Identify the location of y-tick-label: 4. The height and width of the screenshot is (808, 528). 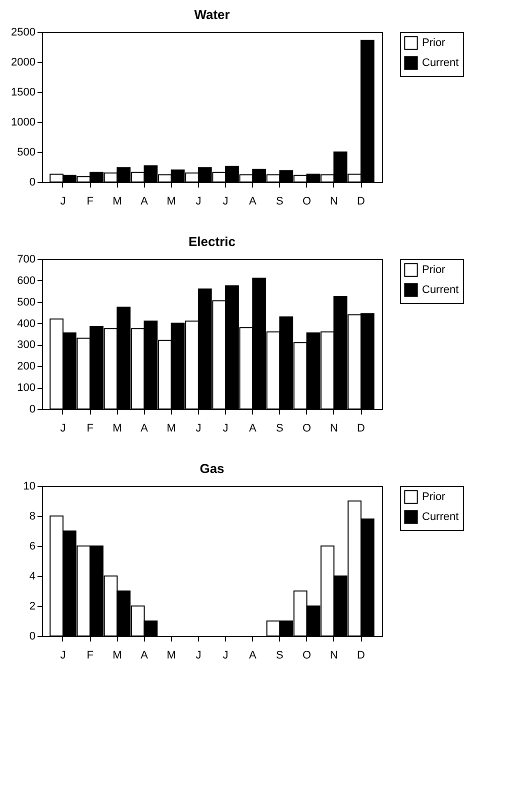
(32, 576).